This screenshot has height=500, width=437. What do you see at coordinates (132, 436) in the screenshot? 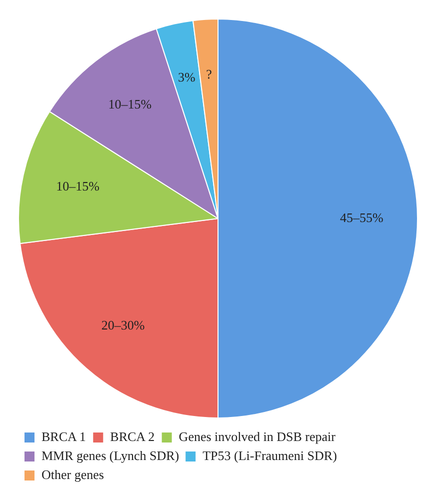
I see `legend-label: BRCA 2` at bounding box center [132, 436].